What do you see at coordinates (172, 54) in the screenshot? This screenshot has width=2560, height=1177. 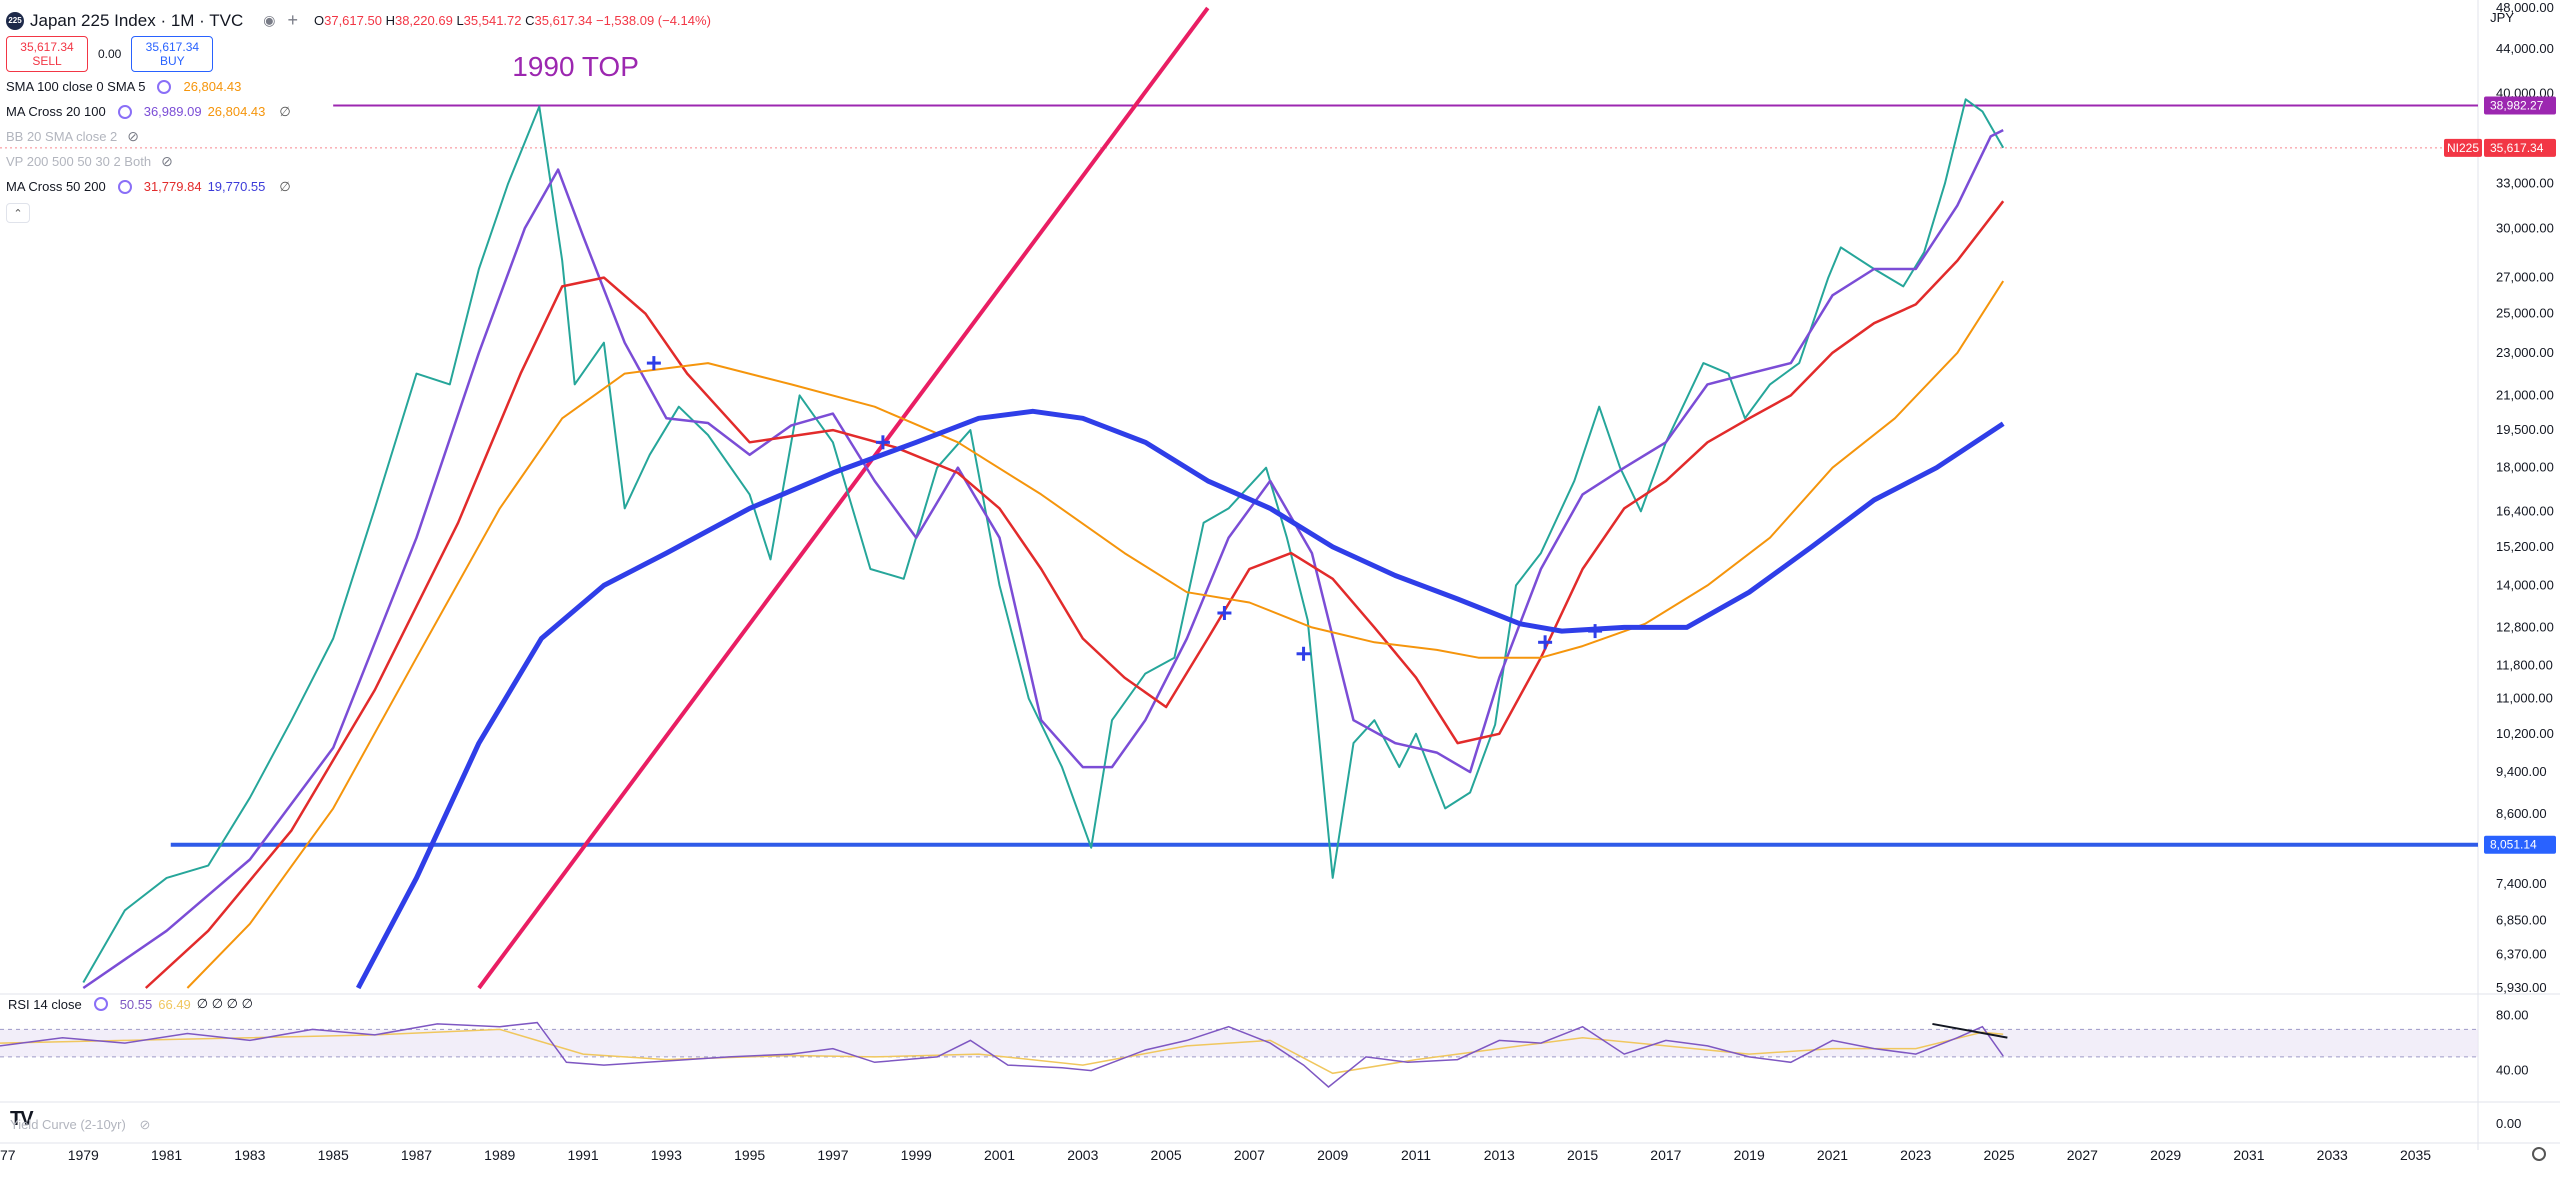 I see `buy-button: 35,617.34 BUY` at bounding box center [172, 54].